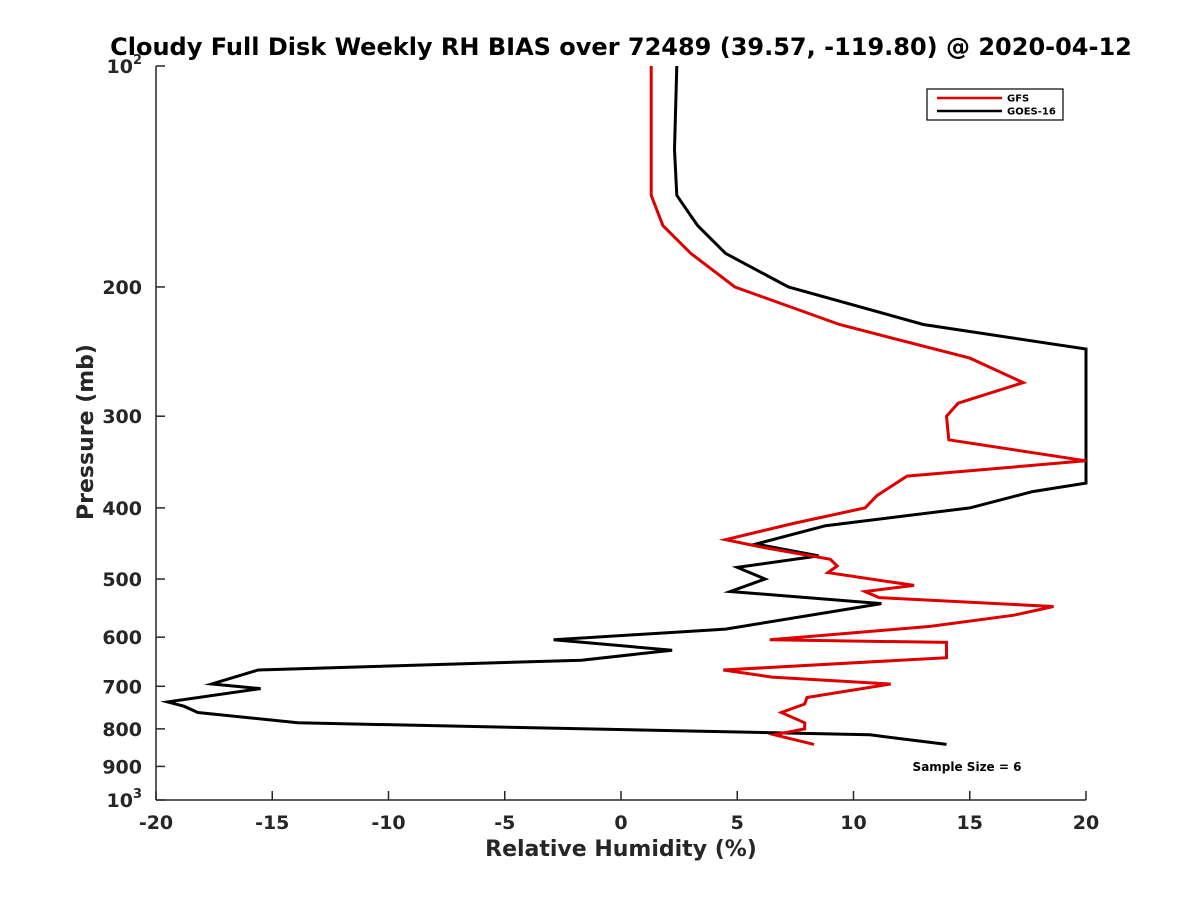 This screenshot has height=900, width=1200. I want to click on x-tick-label: 5, so click(737, 823).